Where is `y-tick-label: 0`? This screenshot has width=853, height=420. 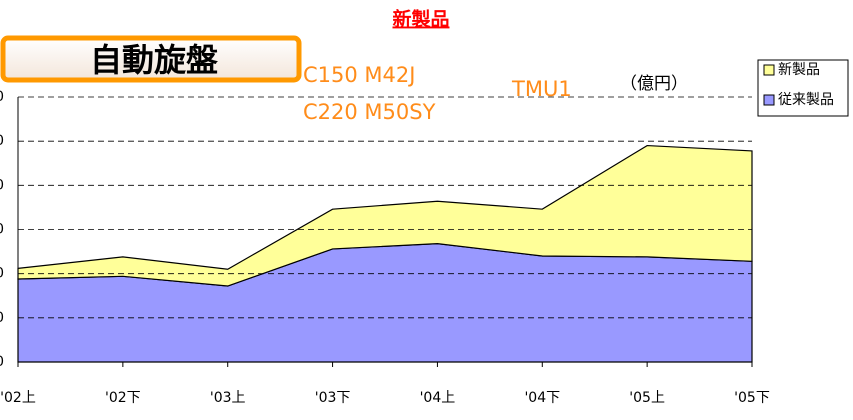 y-tick-label: 0 is located at coordinates (2, 362).